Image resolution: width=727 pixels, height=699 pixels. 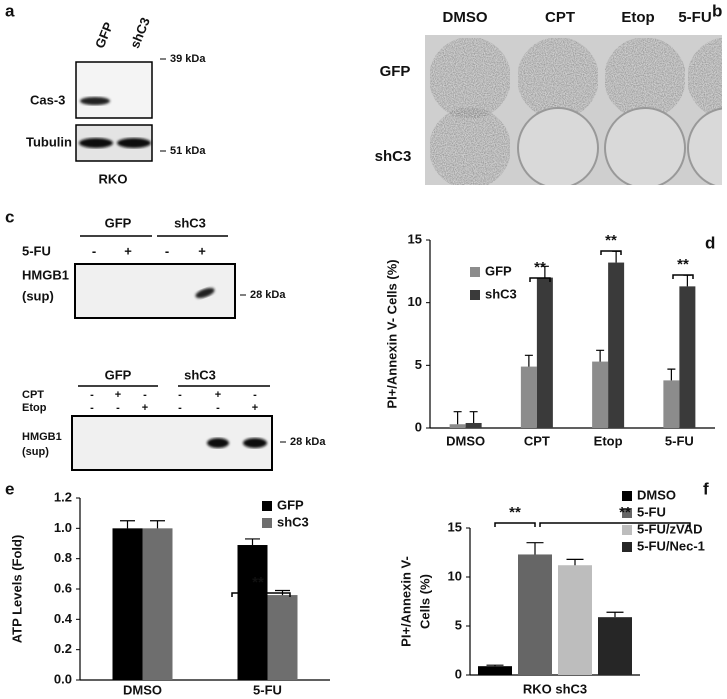 What do you see at coordinates (63, 648) in the screenshot?
I see `y-tick-label: 0.2` at bounding box center [63, 648].